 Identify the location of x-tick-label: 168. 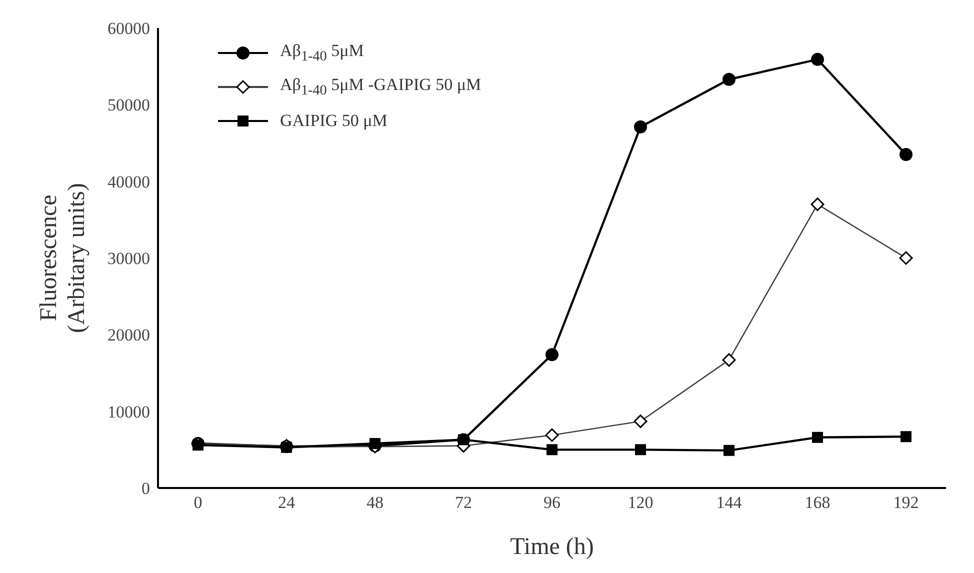
(817, 502).